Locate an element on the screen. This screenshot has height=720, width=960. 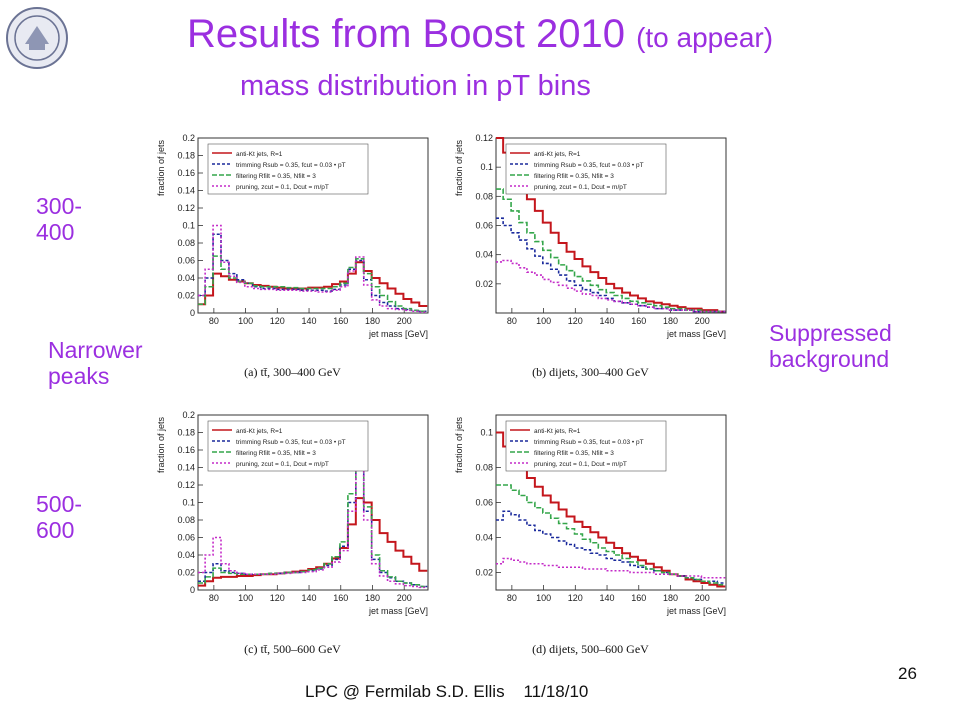
footer-text: LPC @ Fermilab S.D. Ellis 11/18/10 is located at coordinates (447, 691).